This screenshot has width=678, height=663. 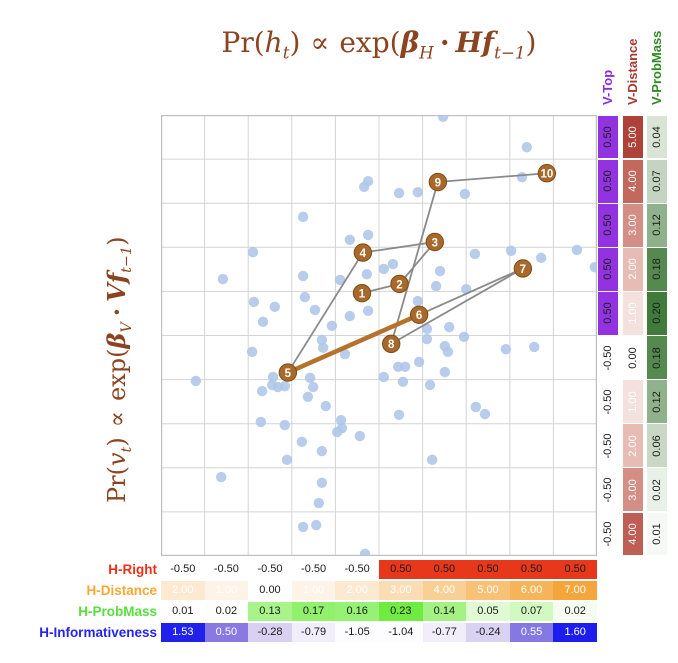 What do you see at coordinates (444, 632) in the screenshot?
I see `h-feature-cell: -0.77` at bounding box center [444, 632].